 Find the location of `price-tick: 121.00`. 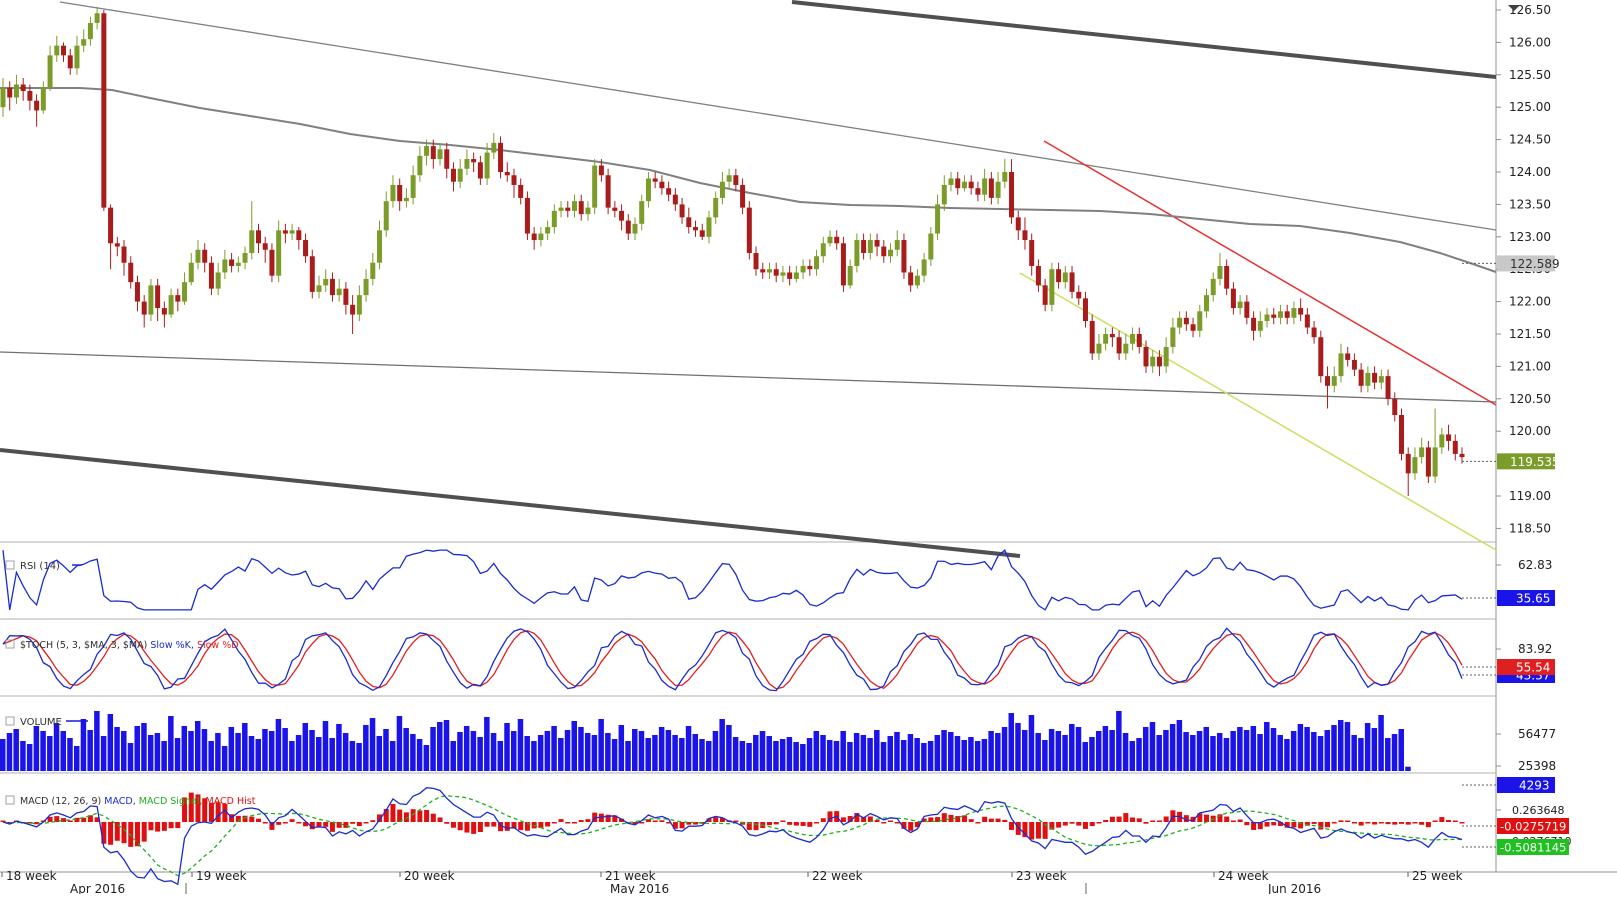

price-tick: 121.00 is located at coordinates (1523, 366).